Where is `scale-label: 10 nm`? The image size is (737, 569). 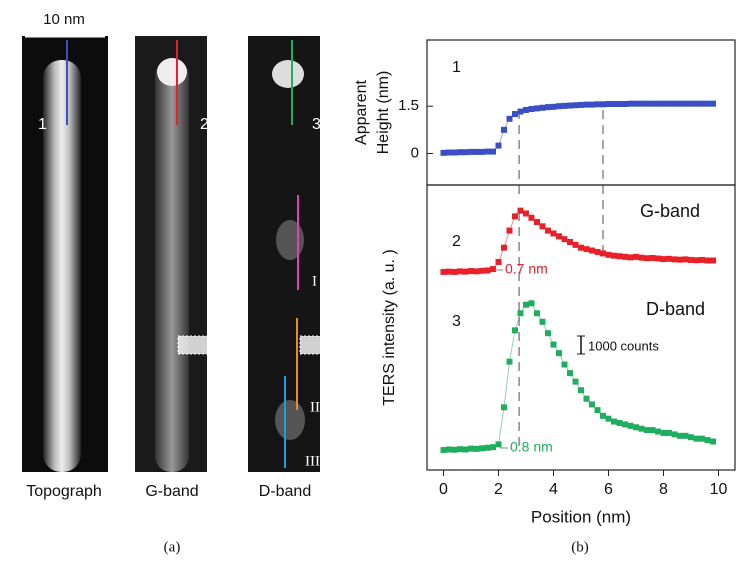 scale-label: 10 nm is located at coordinates (64, 19).